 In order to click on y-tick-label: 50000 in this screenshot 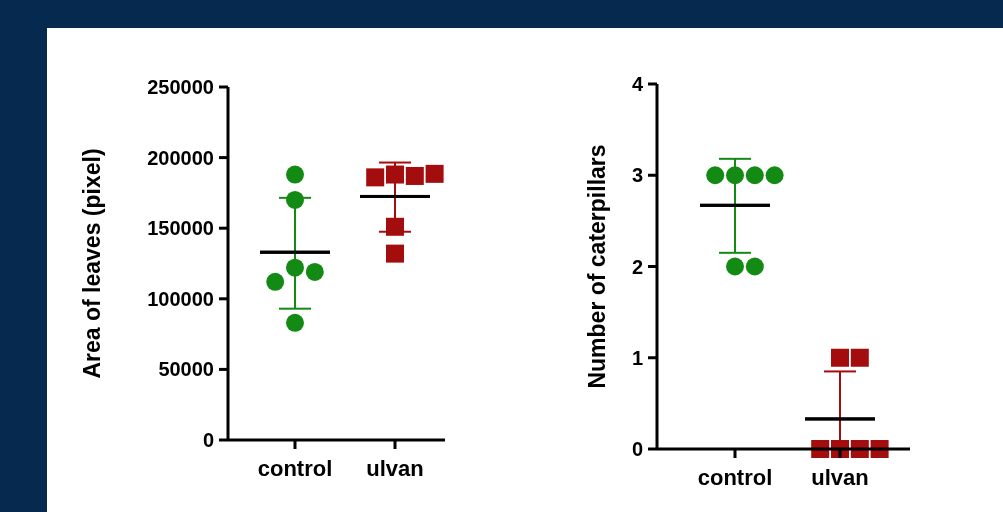, I will do `click(186, 369)`.